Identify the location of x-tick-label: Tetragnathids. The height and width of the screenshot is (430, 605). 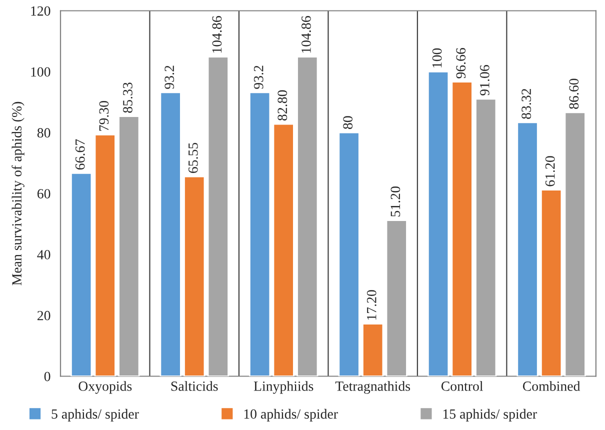
(372, 387).